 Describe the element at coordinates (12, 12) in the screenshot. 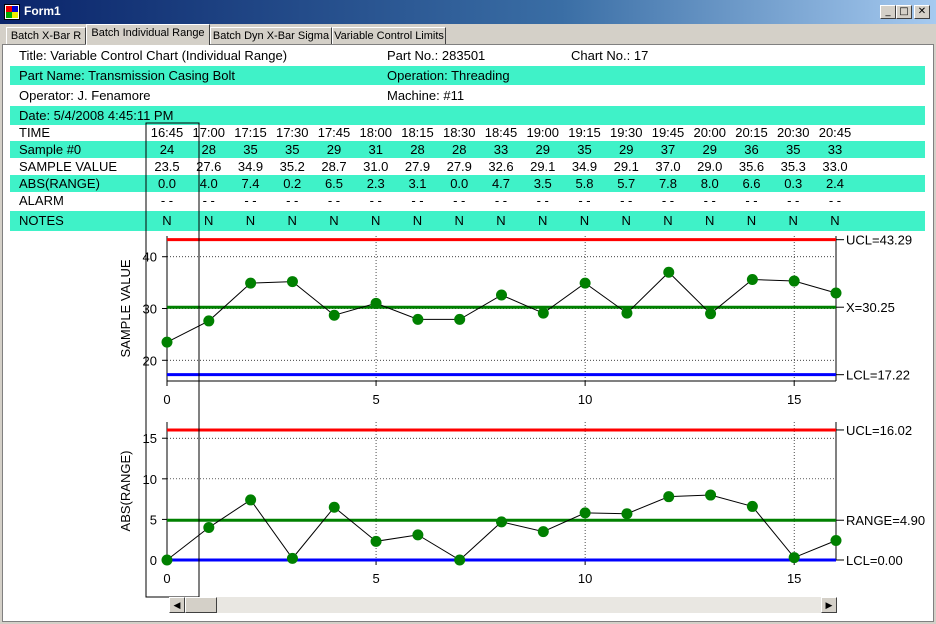

I see `app-icon` at that location.